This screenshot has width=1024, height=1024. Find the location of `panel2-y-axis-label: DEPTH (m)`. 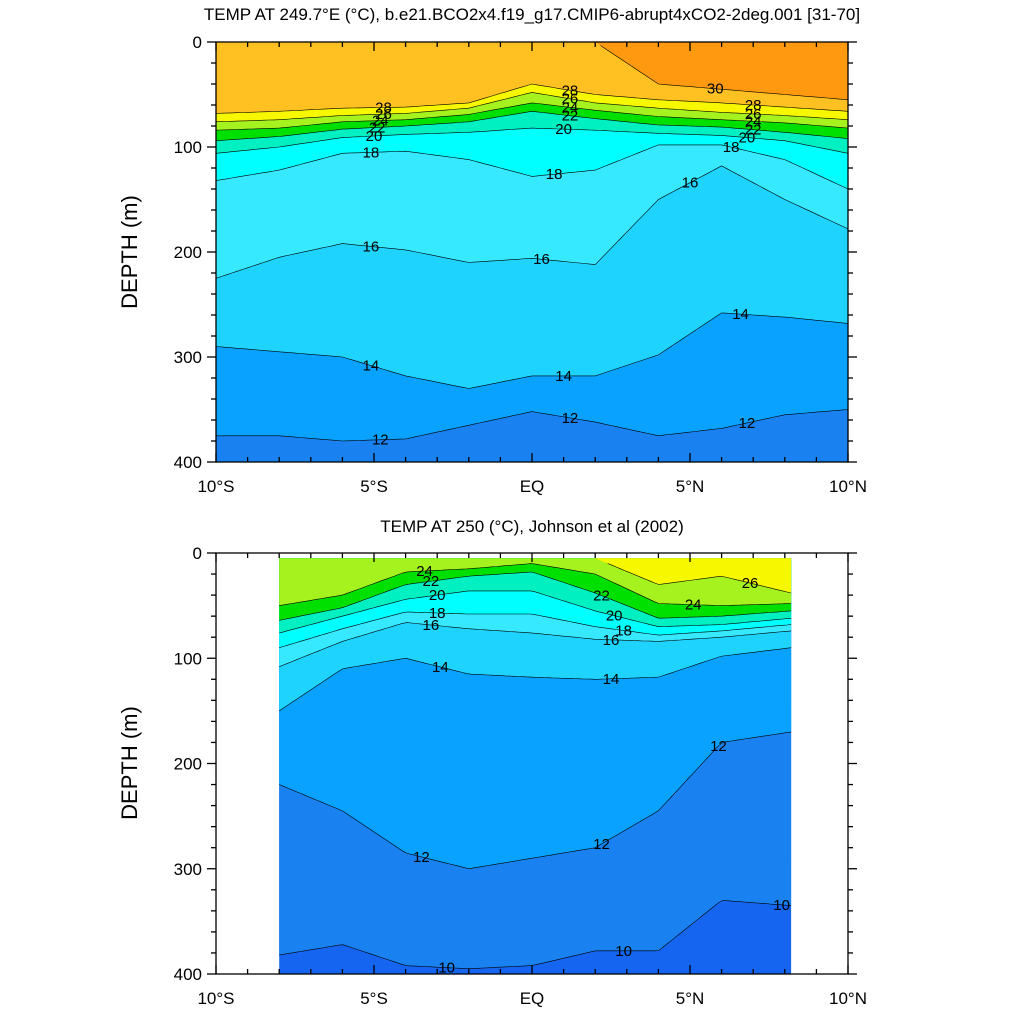

panel2-y-axis-label: DEPTH (m) is located at coordinates (129, 763).